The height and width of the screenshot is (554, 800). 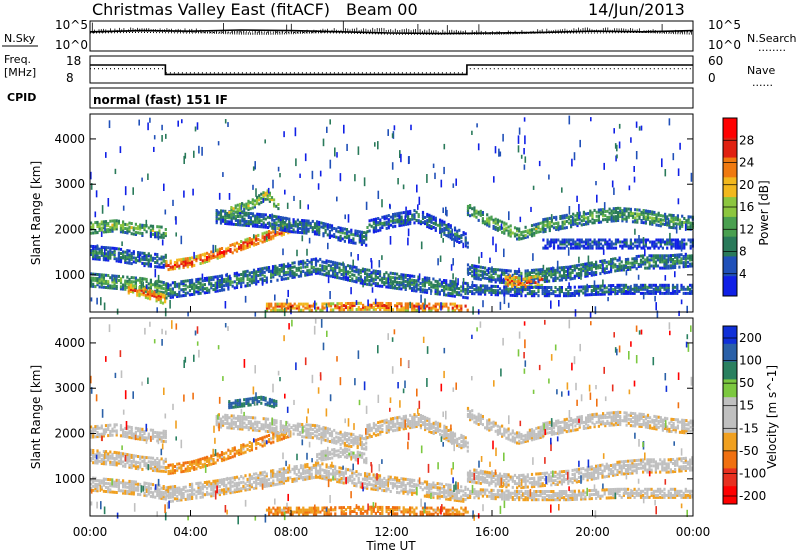 I want to click on colorbar-swatch, so click(x=730, y=286).